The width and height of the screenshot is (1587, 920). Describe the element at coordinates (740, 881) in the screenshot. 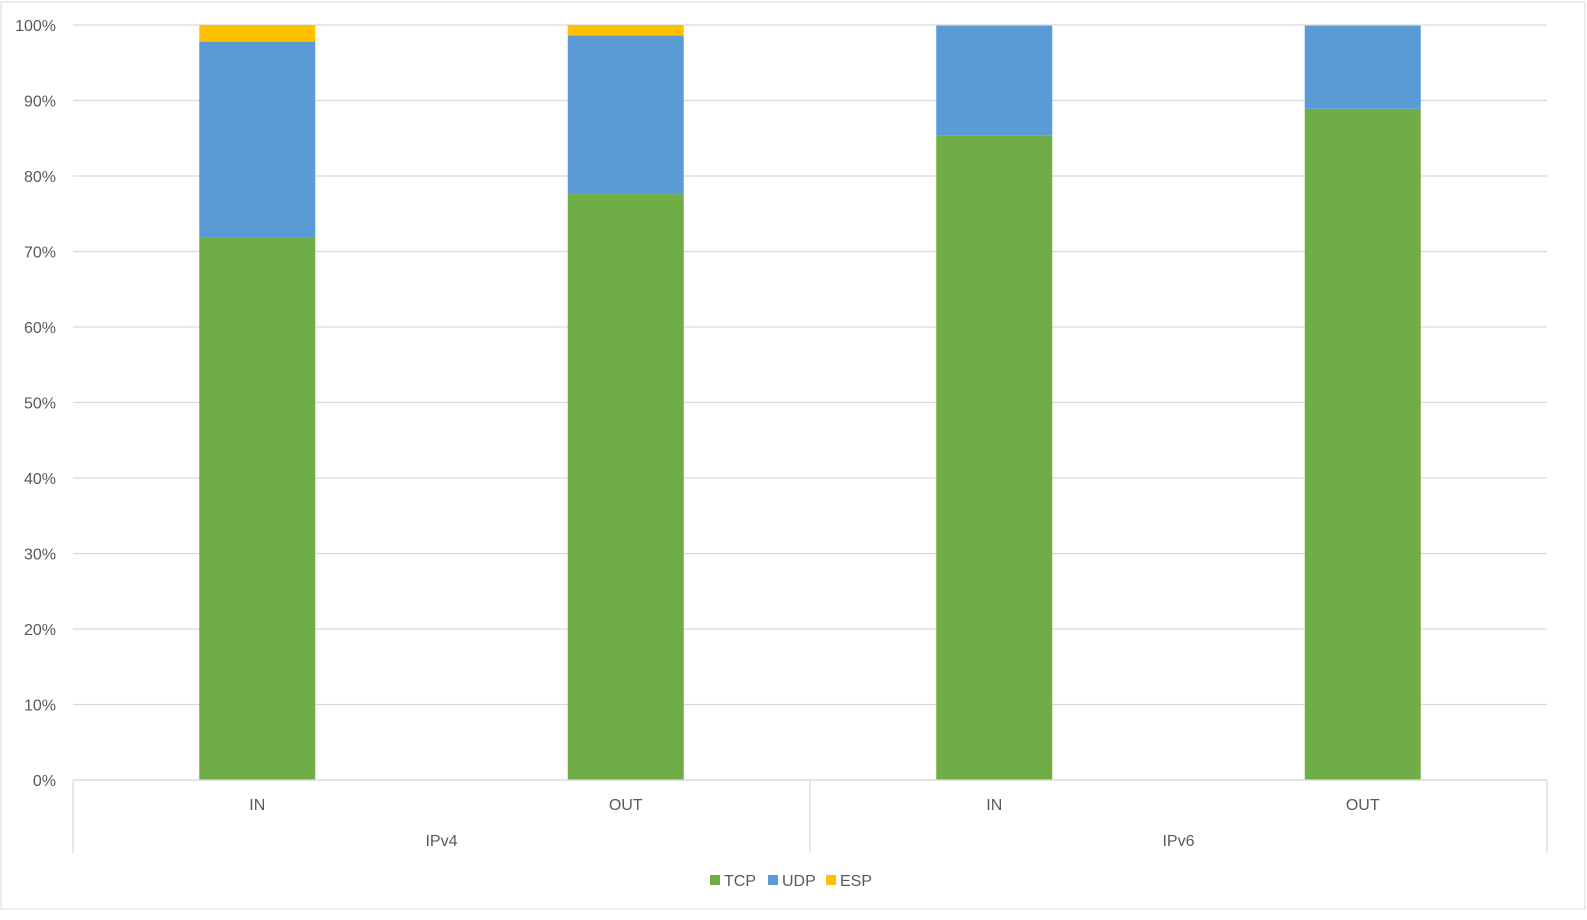

I see `legend-label-tcp: TCP` at that location.